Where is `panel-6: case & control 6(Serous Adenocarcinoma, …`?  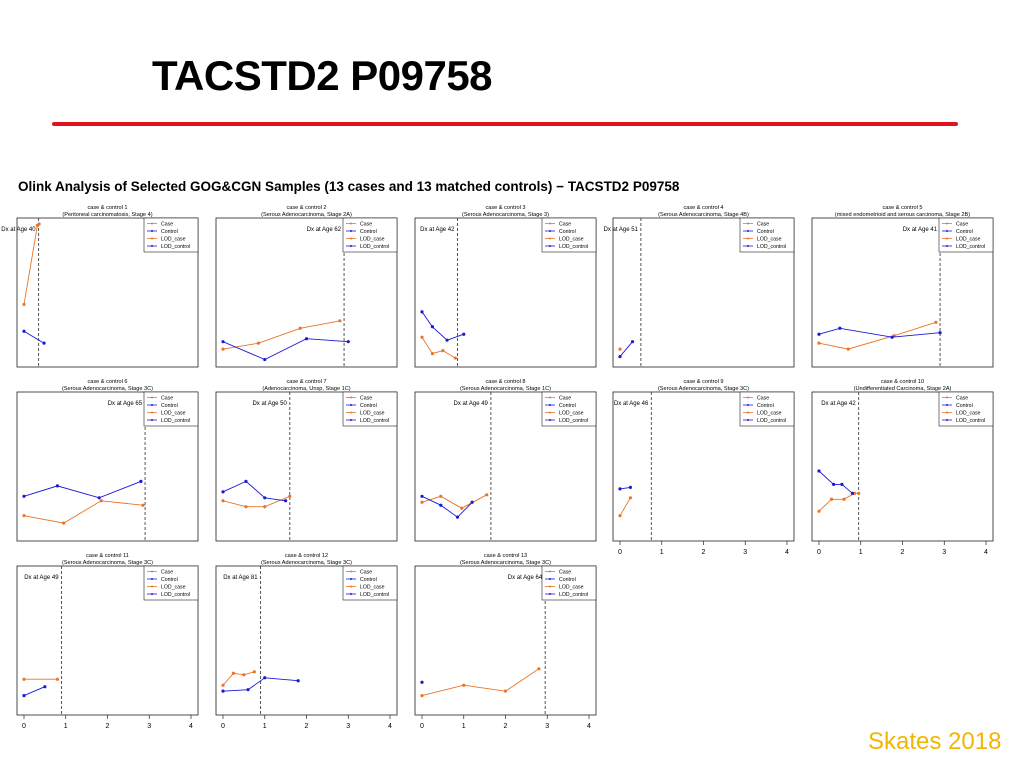
panel-6: case & control 6(Serous Adenocarcinoma, … is located at coordinates (107, 460).